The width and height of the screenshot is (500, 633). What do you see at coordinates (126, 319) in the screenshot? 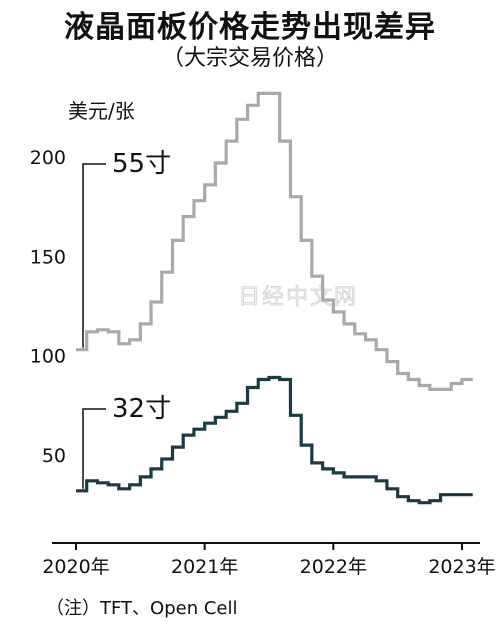
I see `series-labels: 55寸 32寸` at bounding box center [126, 319].